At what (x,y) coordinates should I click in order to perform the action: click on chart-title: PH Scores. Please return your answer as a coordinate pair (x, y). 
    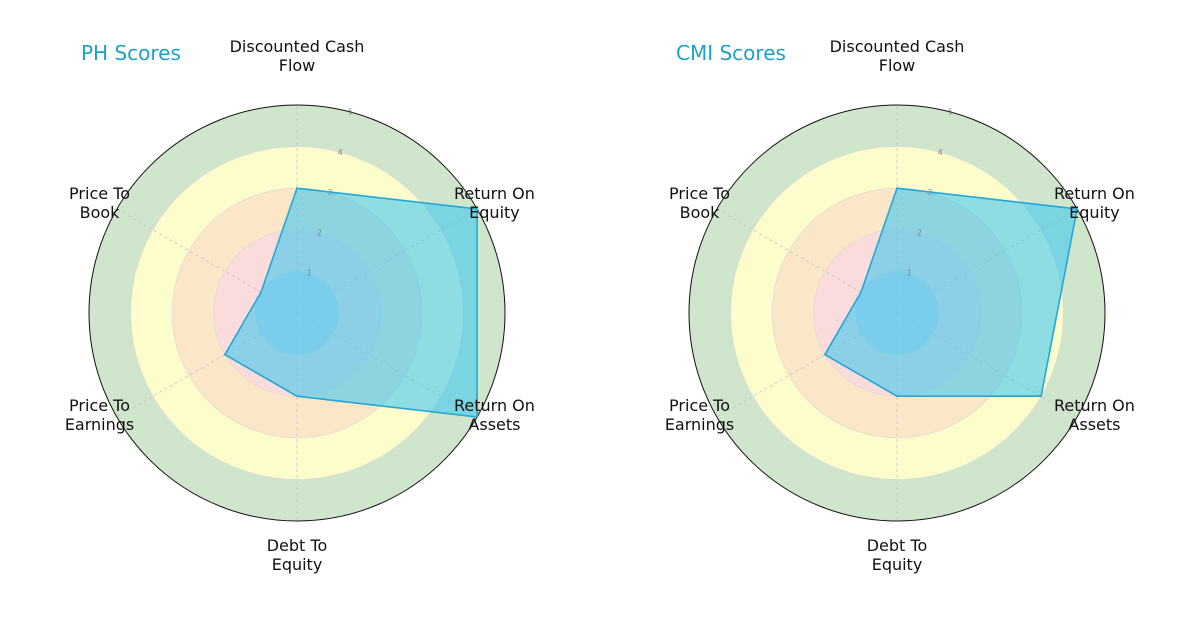
    Looking at the image, I should click on (131, 53).